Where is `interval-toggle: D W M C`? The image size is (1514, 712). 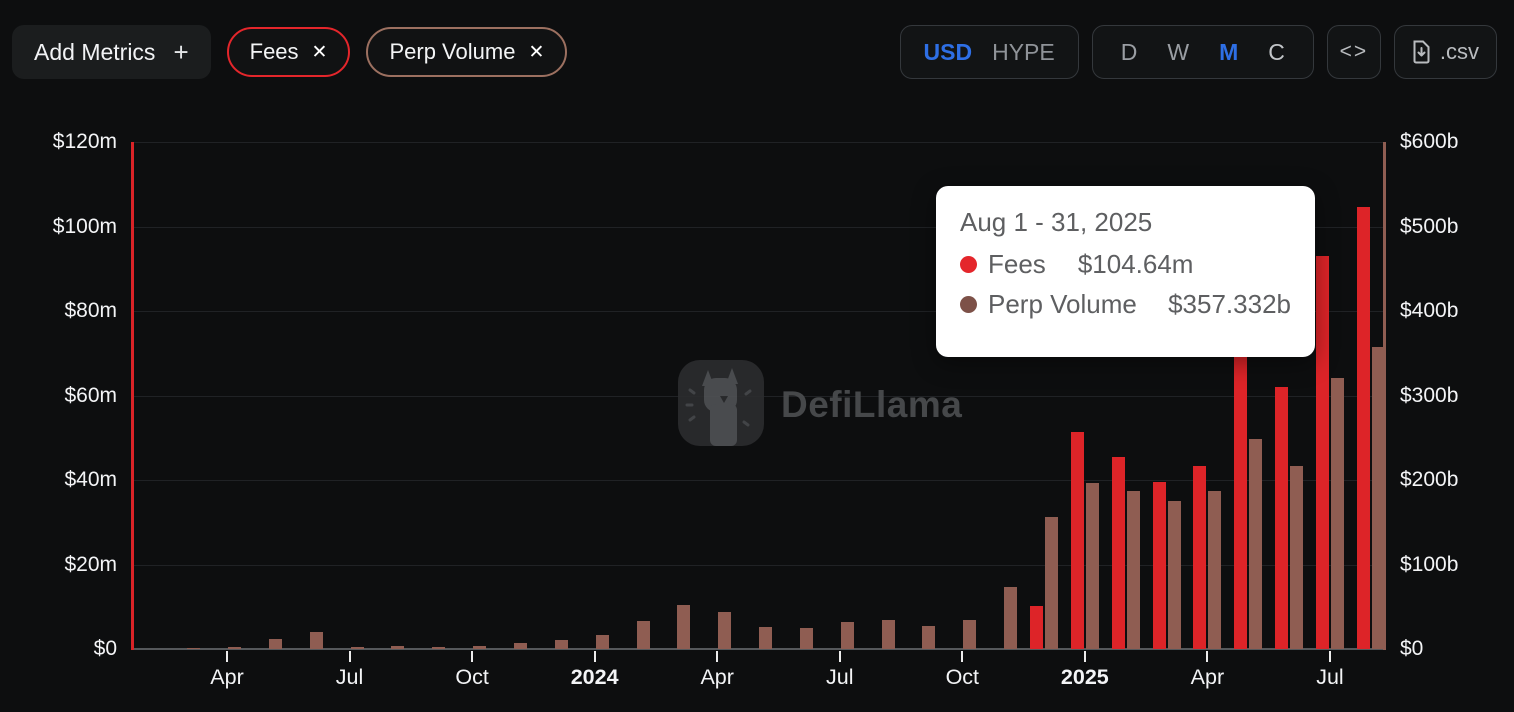
interval-toggle: D W M C is located at coordinates (1202, 52).